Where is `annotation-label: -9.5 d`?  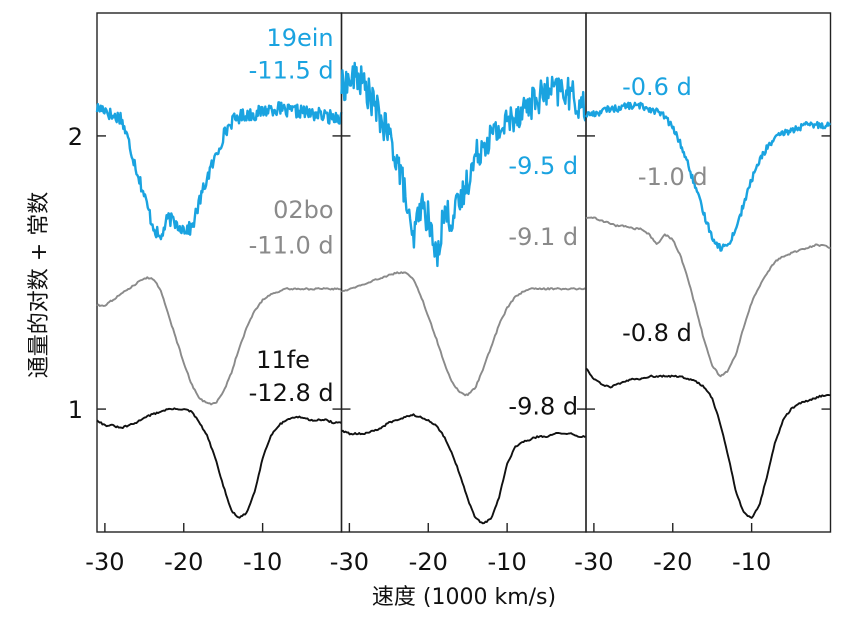
annotation-label: -9.5 d is located at coordinates (543, 166).